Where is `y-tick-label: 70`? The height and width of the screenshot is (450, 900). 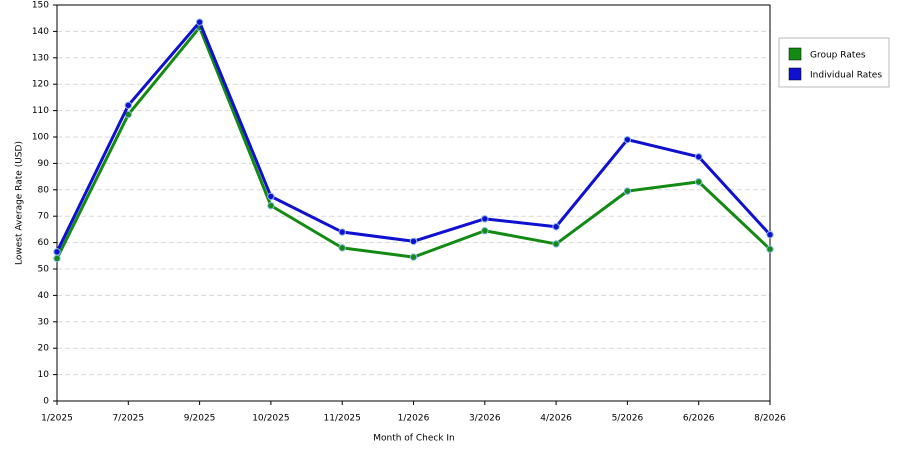
y-tick-label: 70 is located at coordinates (44, 217).